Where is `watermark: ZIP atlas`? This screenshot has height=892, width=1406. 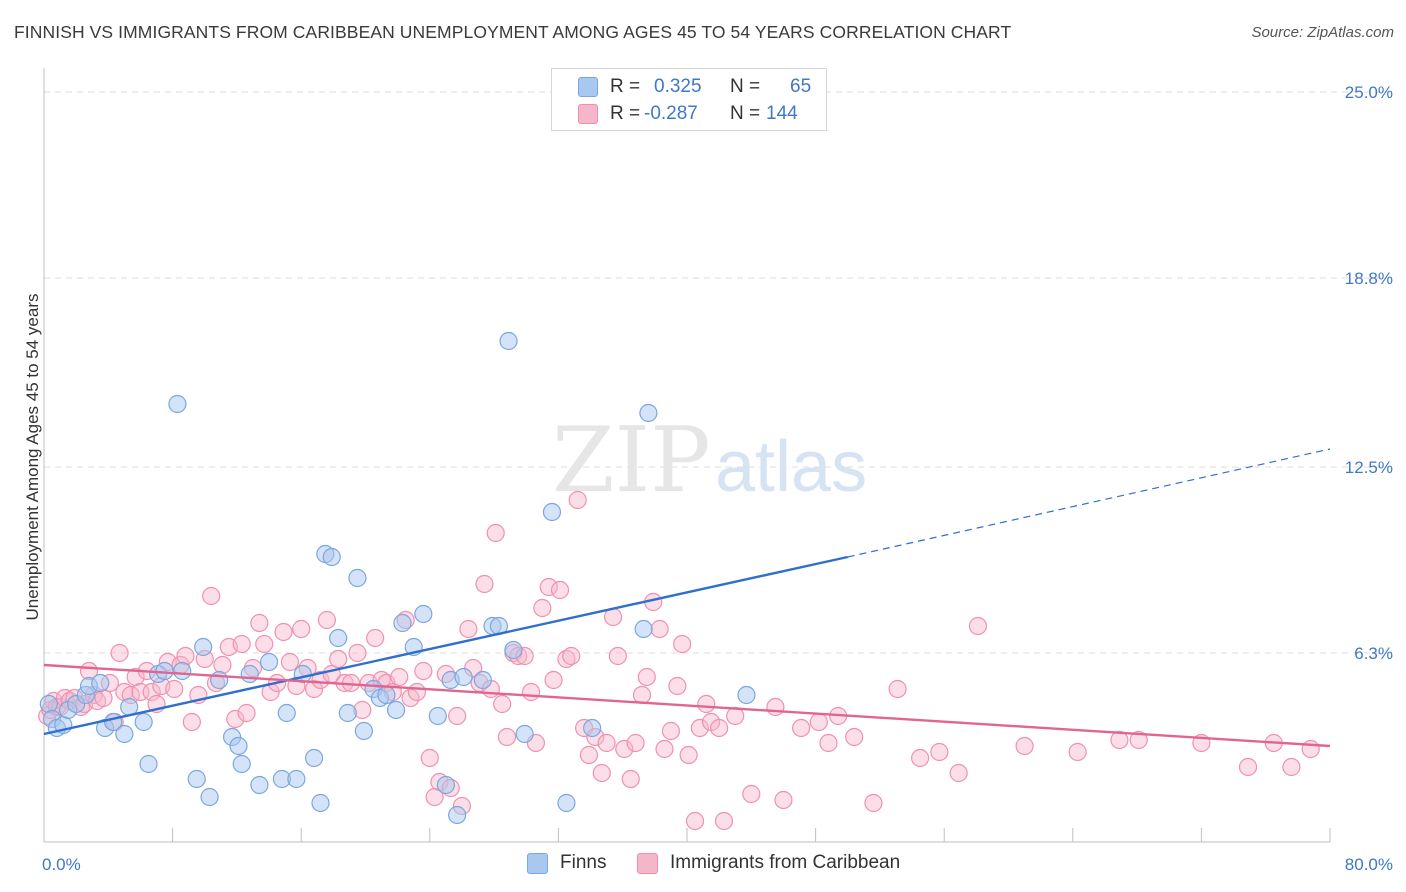
watermark: ZIP atlas is located at coordinates (709, 460).